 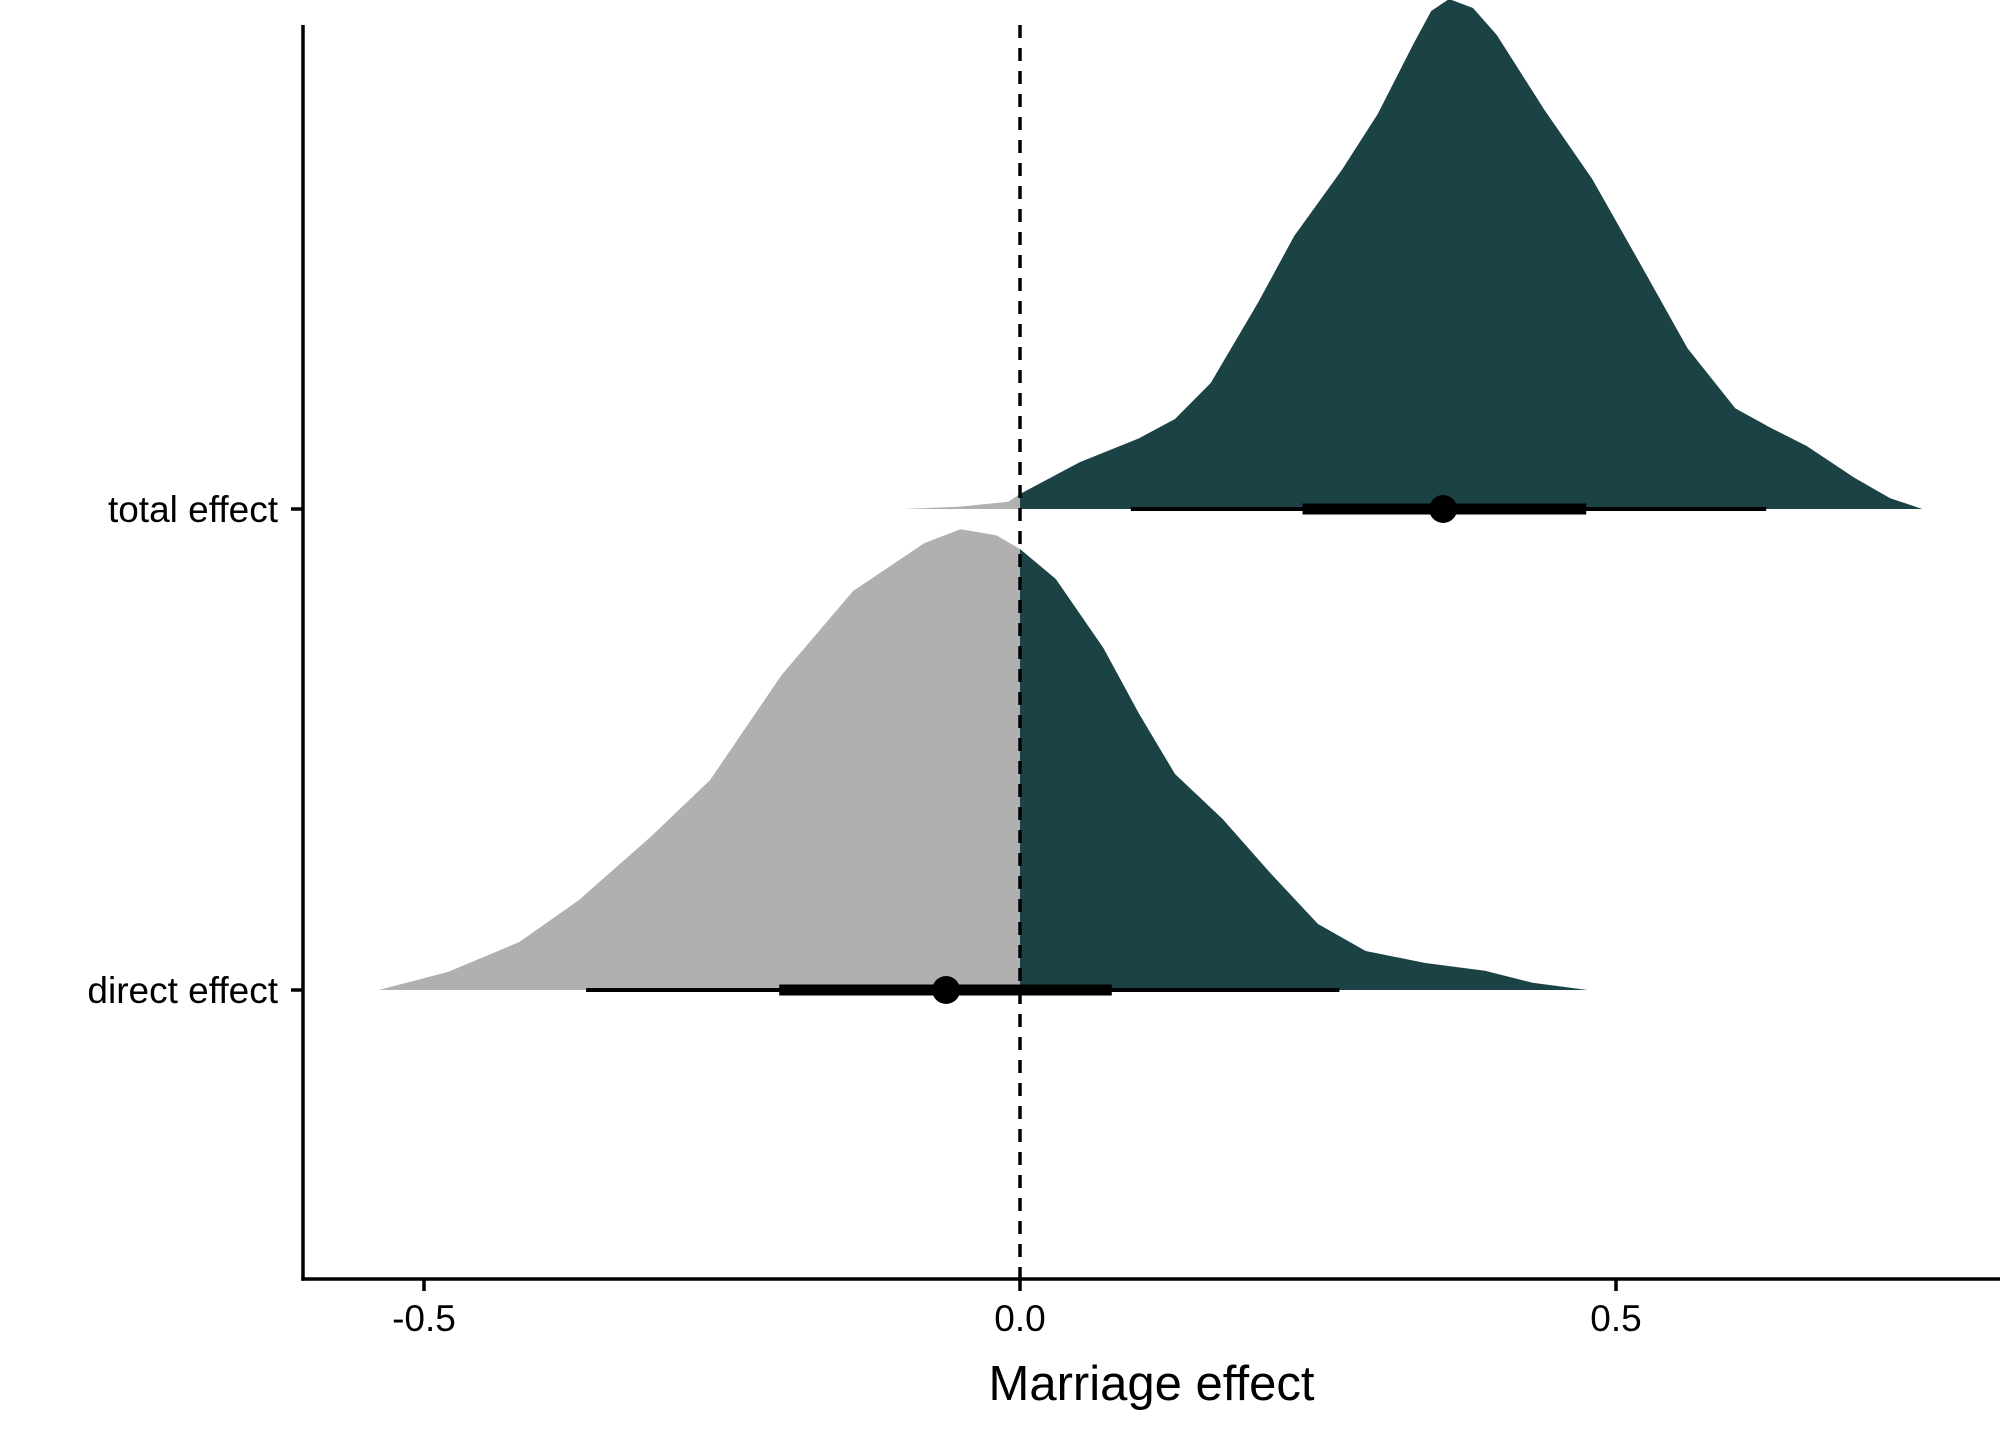 I want to click on direct-effect-point-estimate, so click(x=946, y=990).